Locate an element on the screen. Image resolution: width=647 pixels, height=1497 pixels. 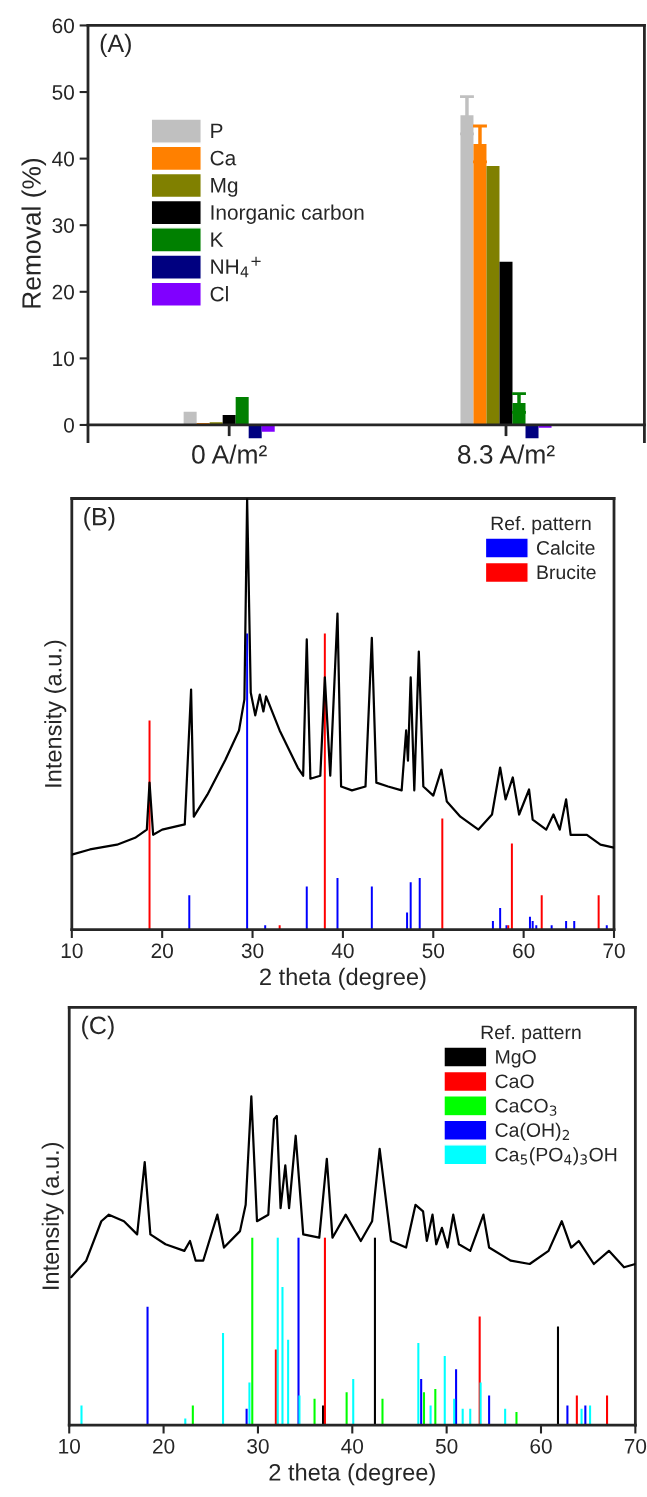
legend-label: Mg is located at coordinates (224, 187).